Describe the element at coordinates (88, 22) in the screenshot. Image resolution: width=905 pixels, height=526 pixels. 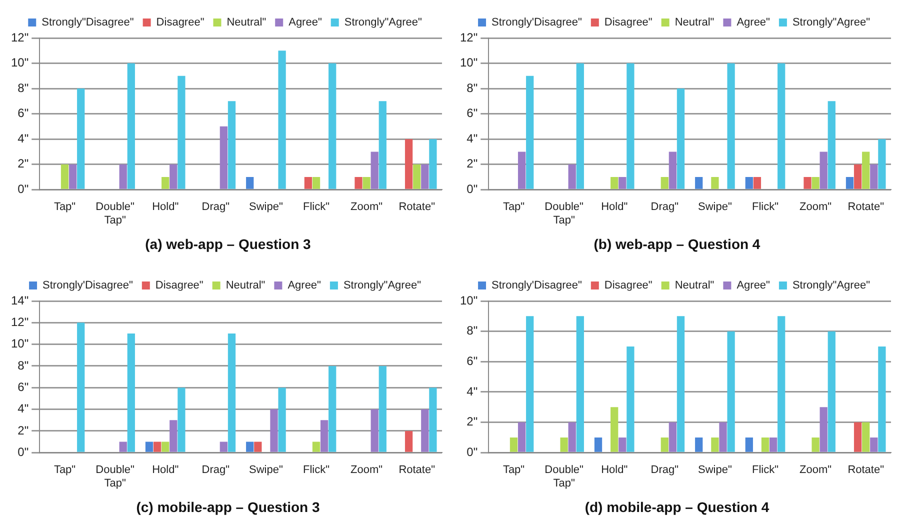
I see `legend-label: Strongly"Disagree"` at that location.